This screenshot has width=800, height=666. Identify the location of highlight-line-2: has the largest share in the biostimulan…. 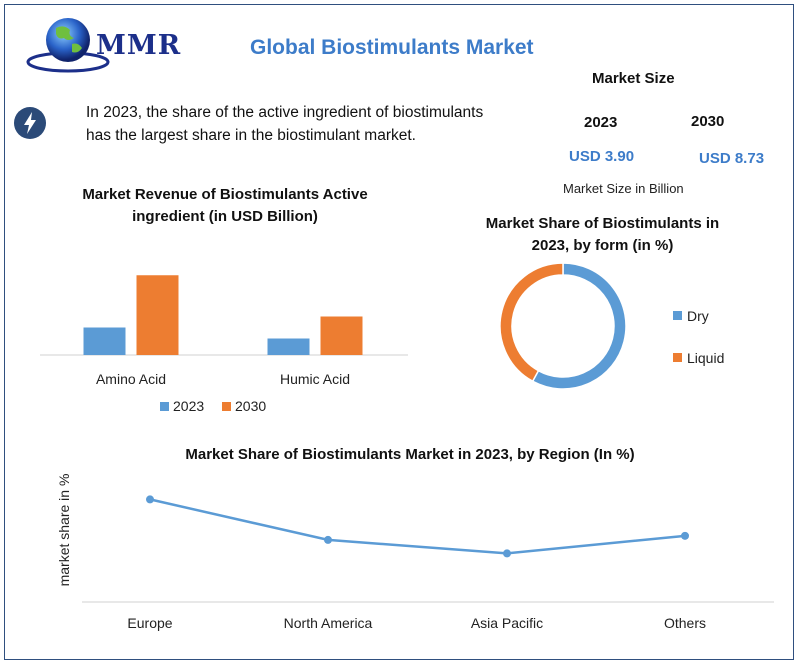
(251, 135).